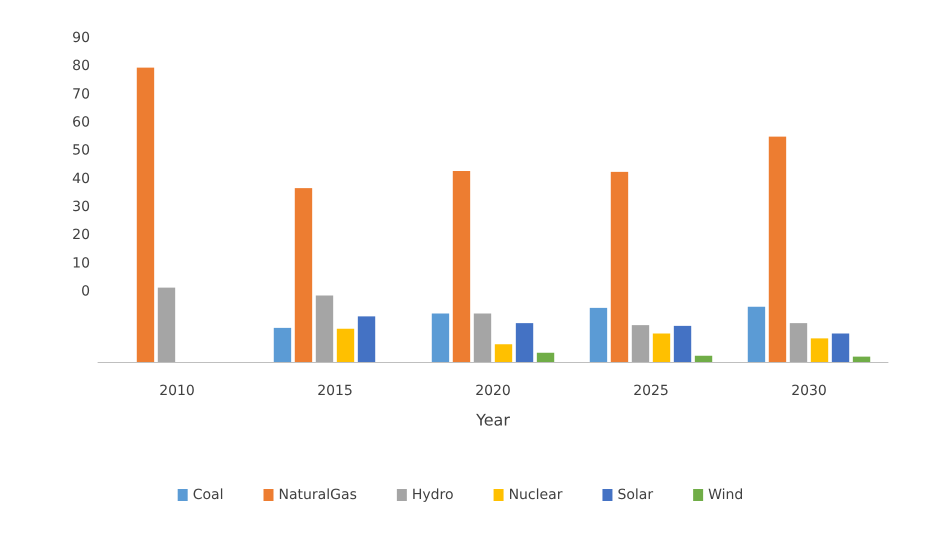  What do you see at coordinates (317, 495) in the screenshot?
I see `legend-label: NaturalGas` at bounding box center [317, 495].